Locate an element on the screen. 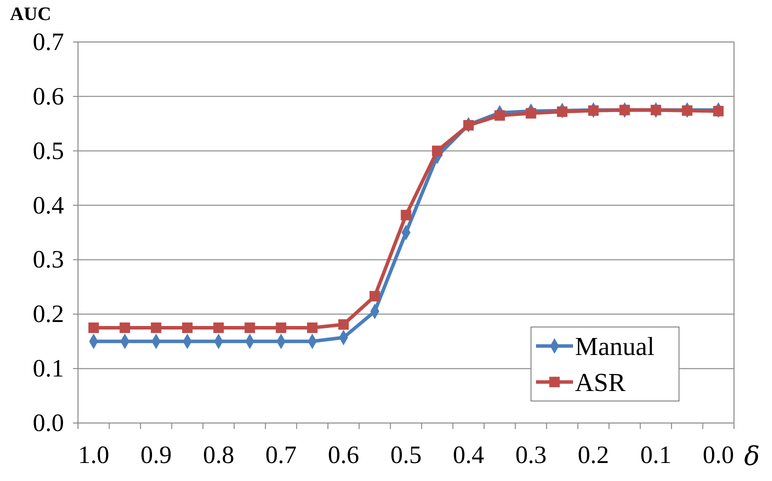 Image resolution: width=772 pixels, height=481 pixels. y-tick-label: 0.2 is located at coordinates (48, 314).